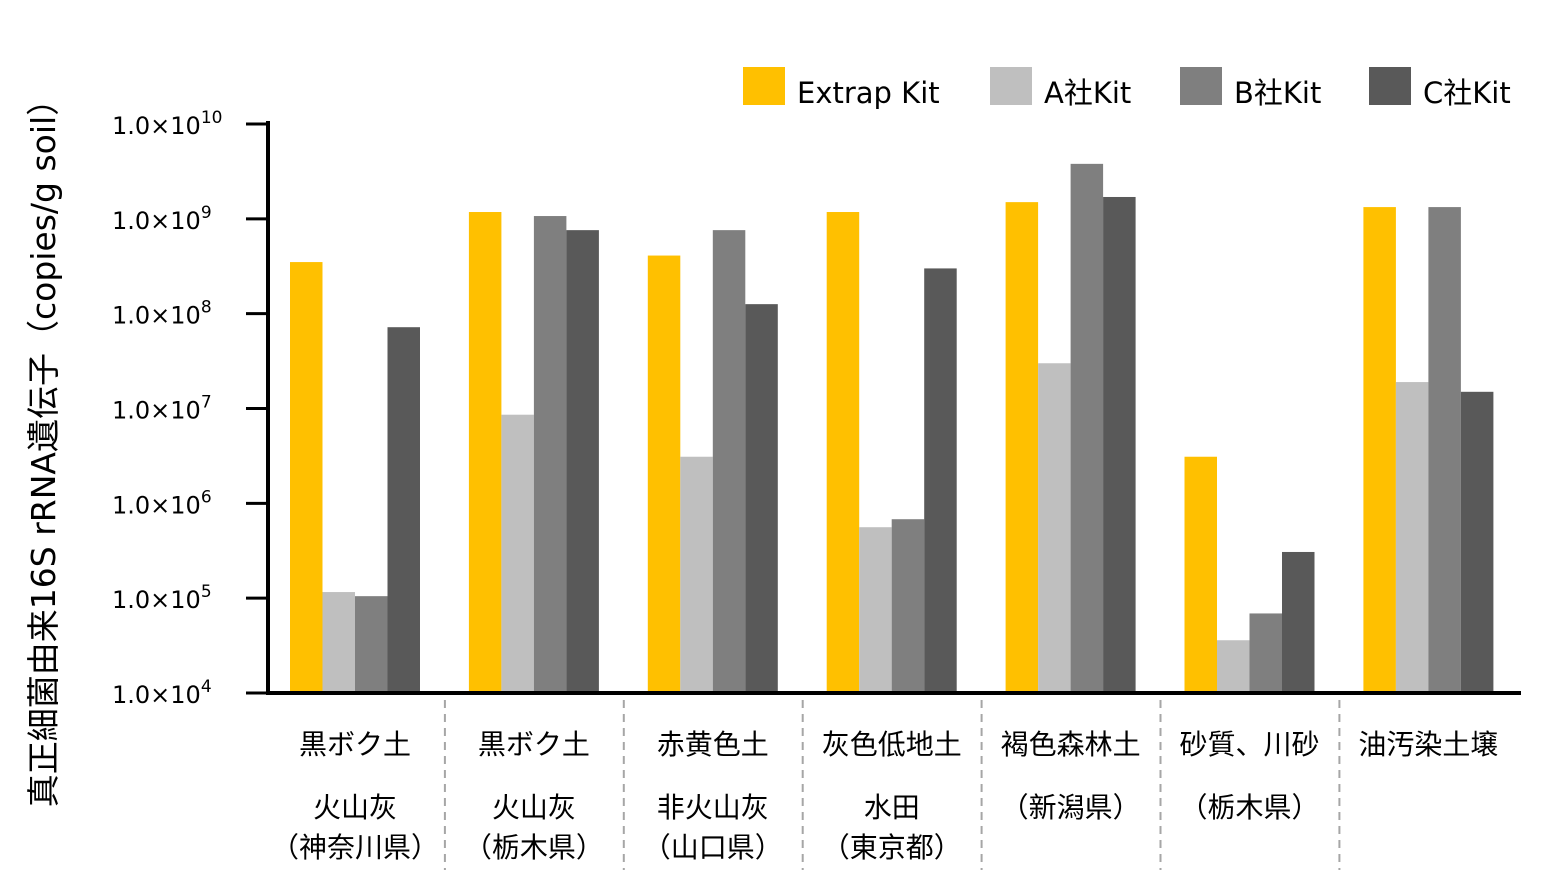 Image resolution: width=1567 pixels, height=883 pixels. What do you see at coordinates (43, 445) in the screenshot?
I see `y-axis-label: 真正細菌由来16S rRNA遺伝子（copies/g soil）` at bounding box center [43, 445].